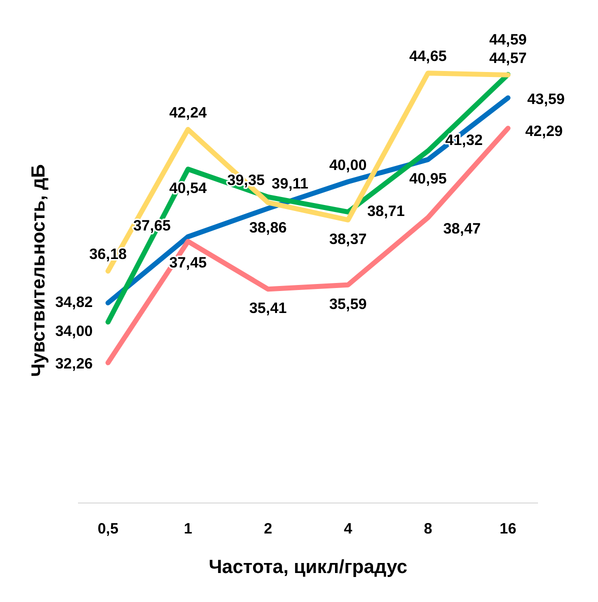  I want to click on data-label: 42,29, so click(544, 131).